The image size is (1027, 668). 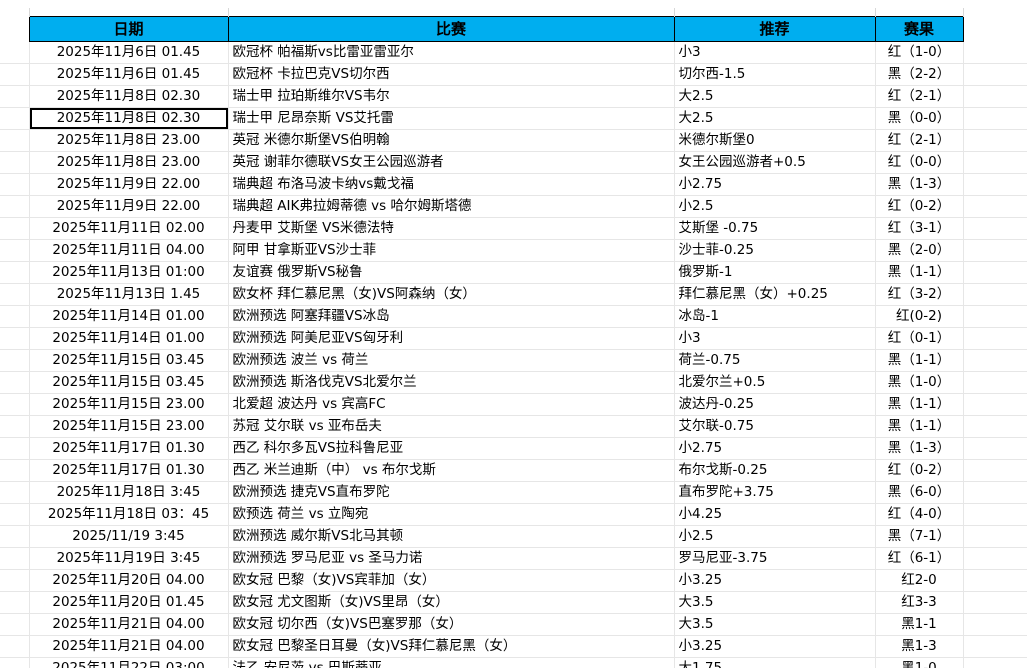 What do you see at coordinates (451, 580) in the screenshot?
I see `cell-match: 欧女冠 巴黎（女)VS宾菲加（女）` at bounding box center [451, 580].